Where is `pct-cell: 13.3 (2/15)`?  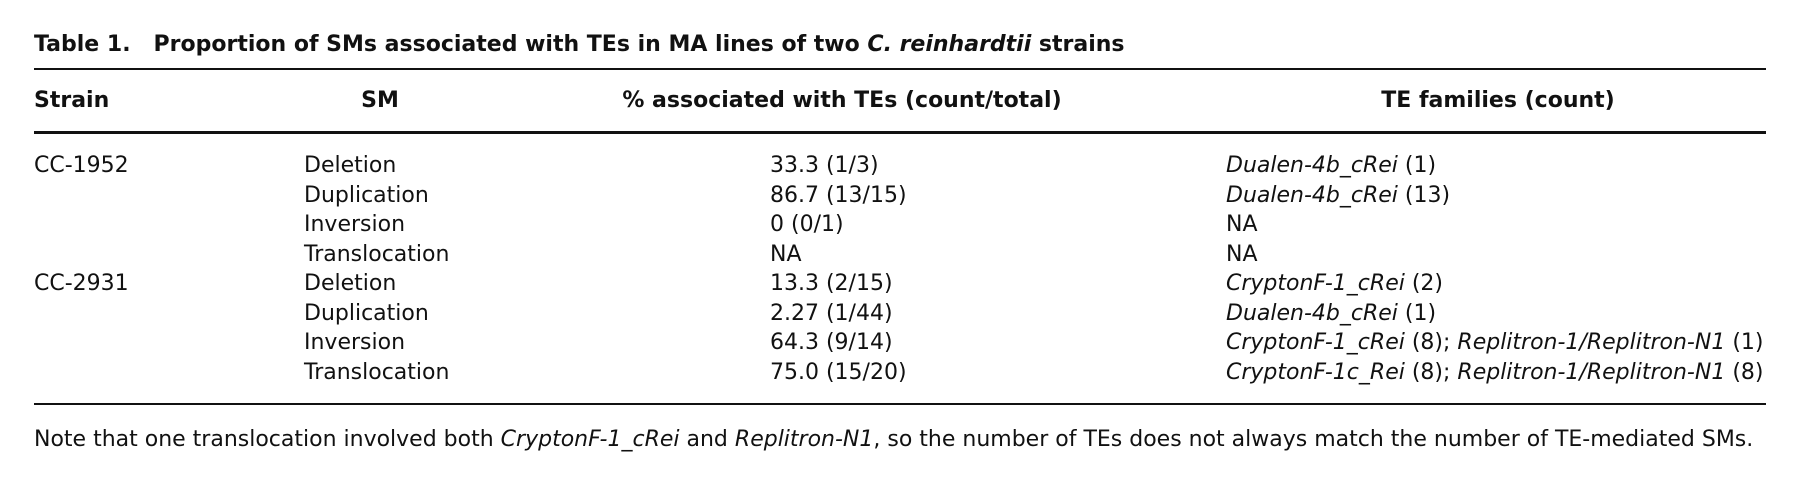
pct-cell: 13.3 (2/15) is located at coordinates (831, 283).